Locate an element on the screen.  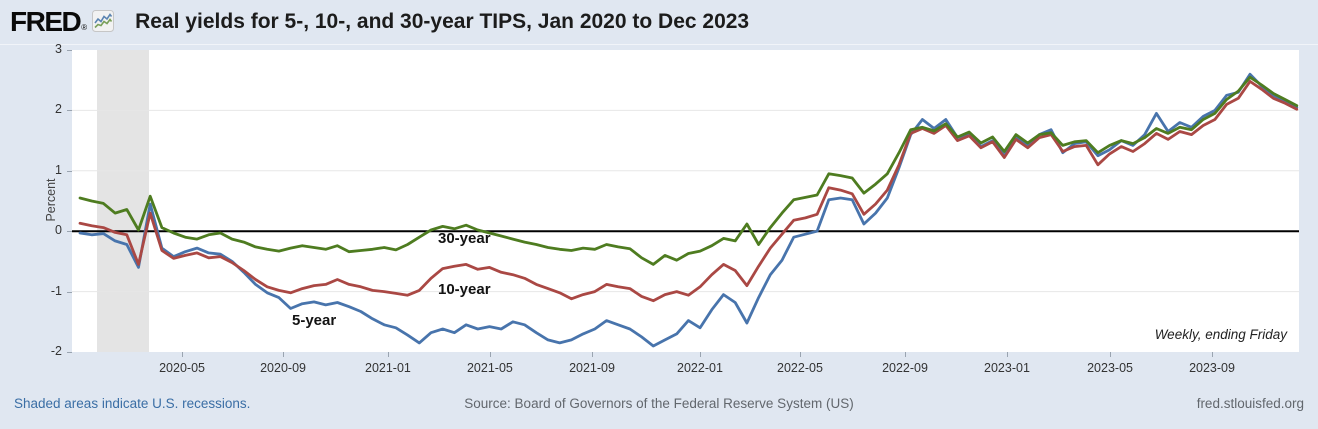
y-tick-label: 0 is located at coordinates (58, 230).